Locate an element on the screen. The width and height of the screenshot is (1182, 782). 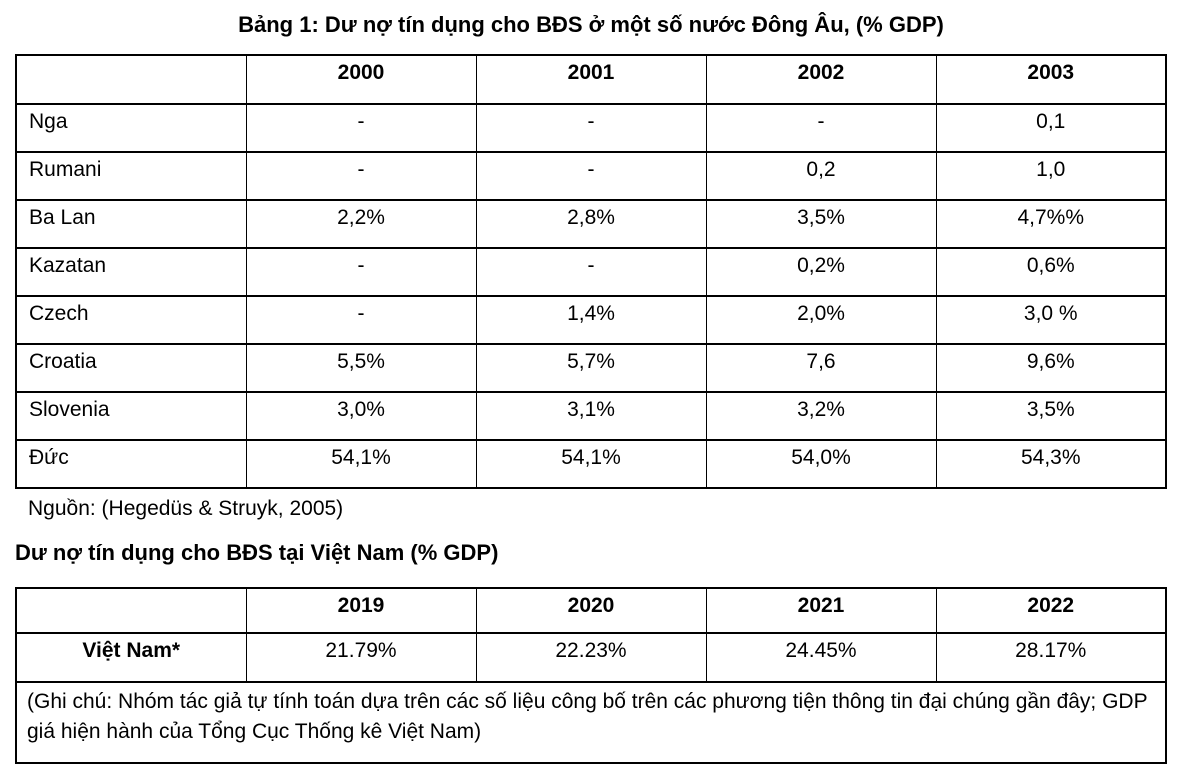
table-row: Đức 54,1% 54,1% 54,0% 54,3% is located at coordinates (591, 464).